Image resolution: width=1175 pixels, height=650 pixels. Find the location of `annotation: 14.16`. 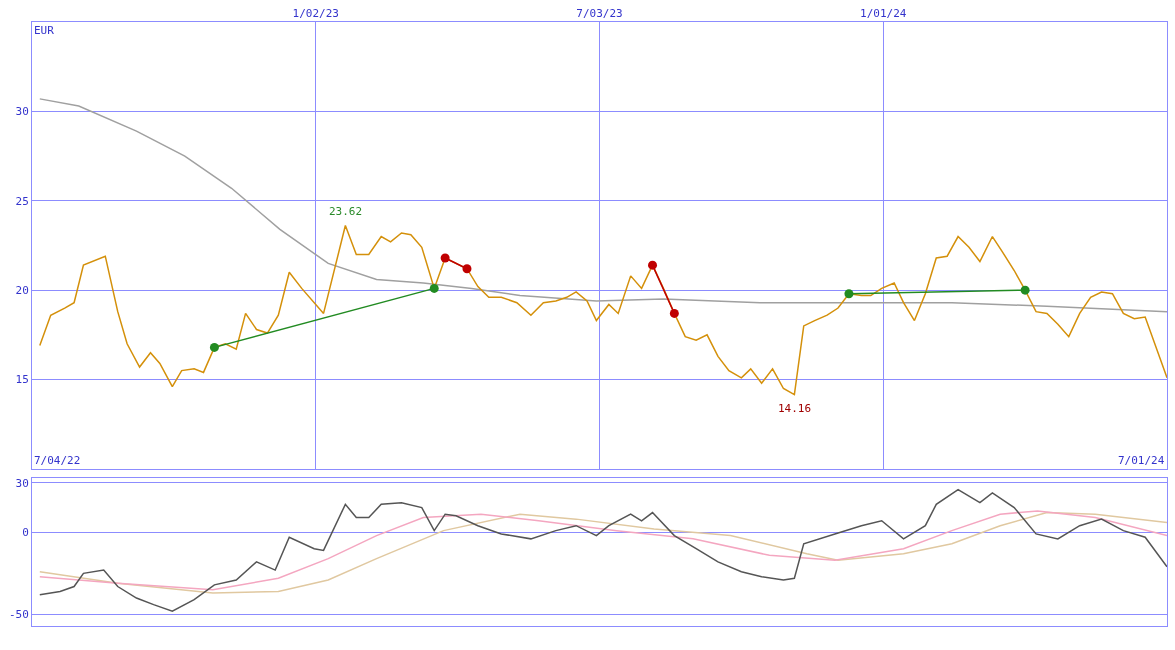

annotation: 14.16 is located at coordinates (795, 408).